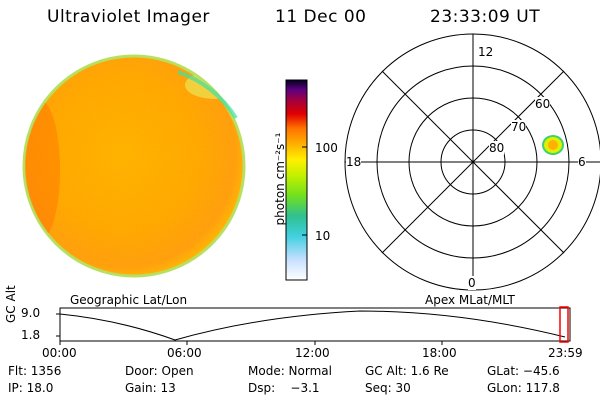  I want to click on auroral-spot, so click(553, 145).